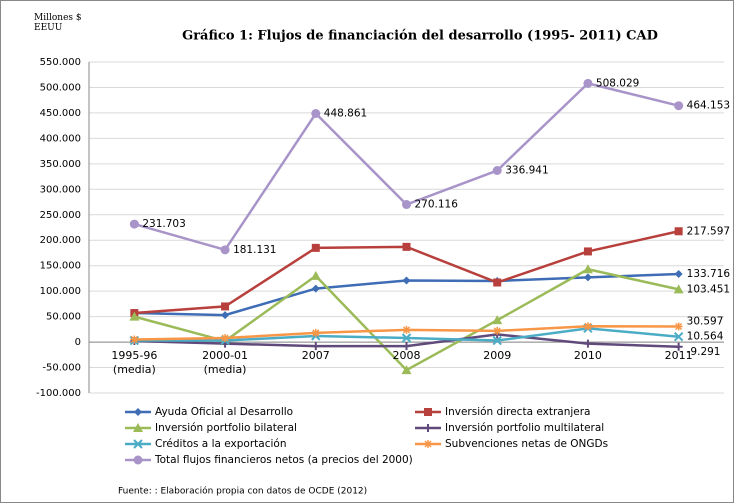  I want to click on x-tick-label: 2011, so click(678, 356).